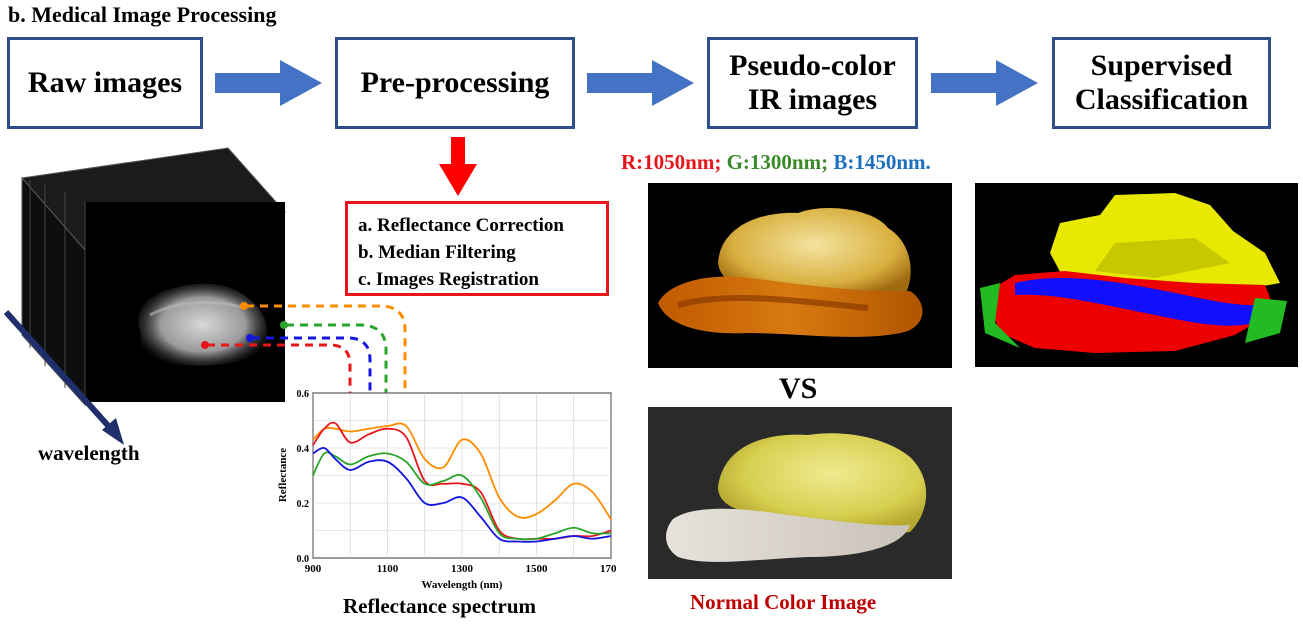 The height and width of the screenshot is (625, 1303). What do you see at coordinates (671, 162) in the screenshot?
I see `channel-r: R:1050nm;` at bounding box center [671, 162].